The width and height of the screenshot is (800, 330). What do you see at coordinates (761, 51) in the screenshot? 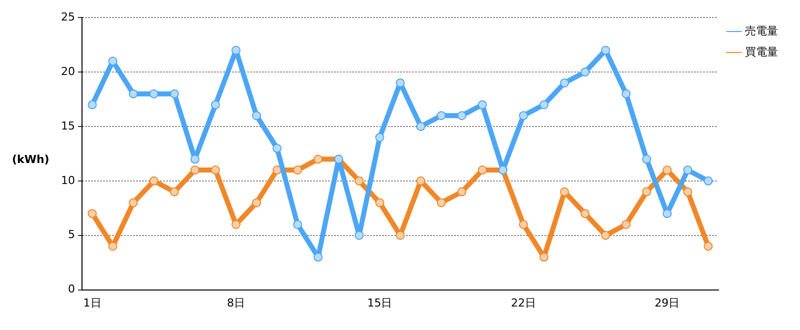
I see `legend-label: 買電量` at bounding box center [761, 51].